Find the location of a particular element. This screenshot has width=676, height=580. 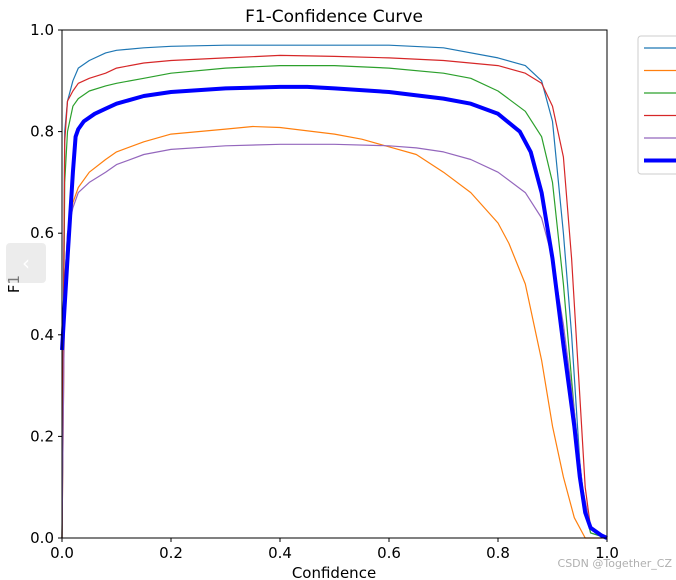

legend-box is located at coordinates (656, 105).